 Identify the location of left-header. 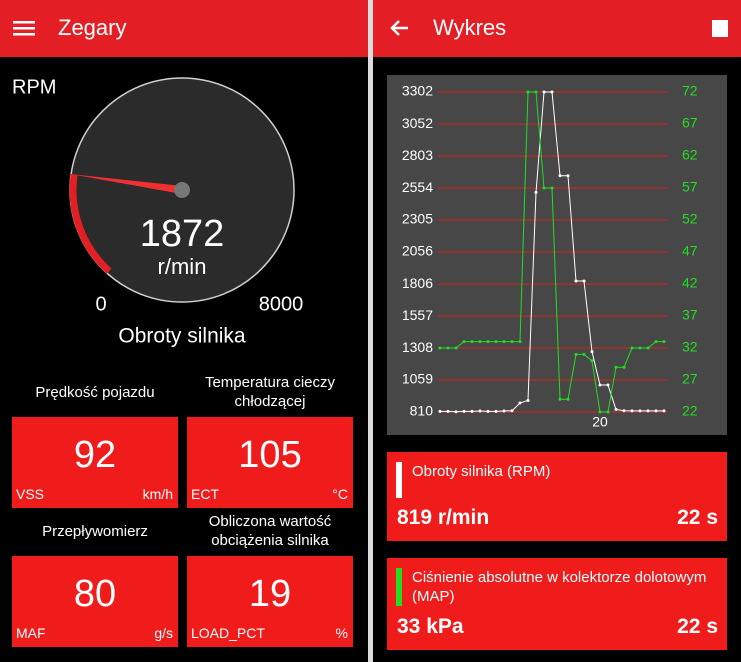
(184, 28).